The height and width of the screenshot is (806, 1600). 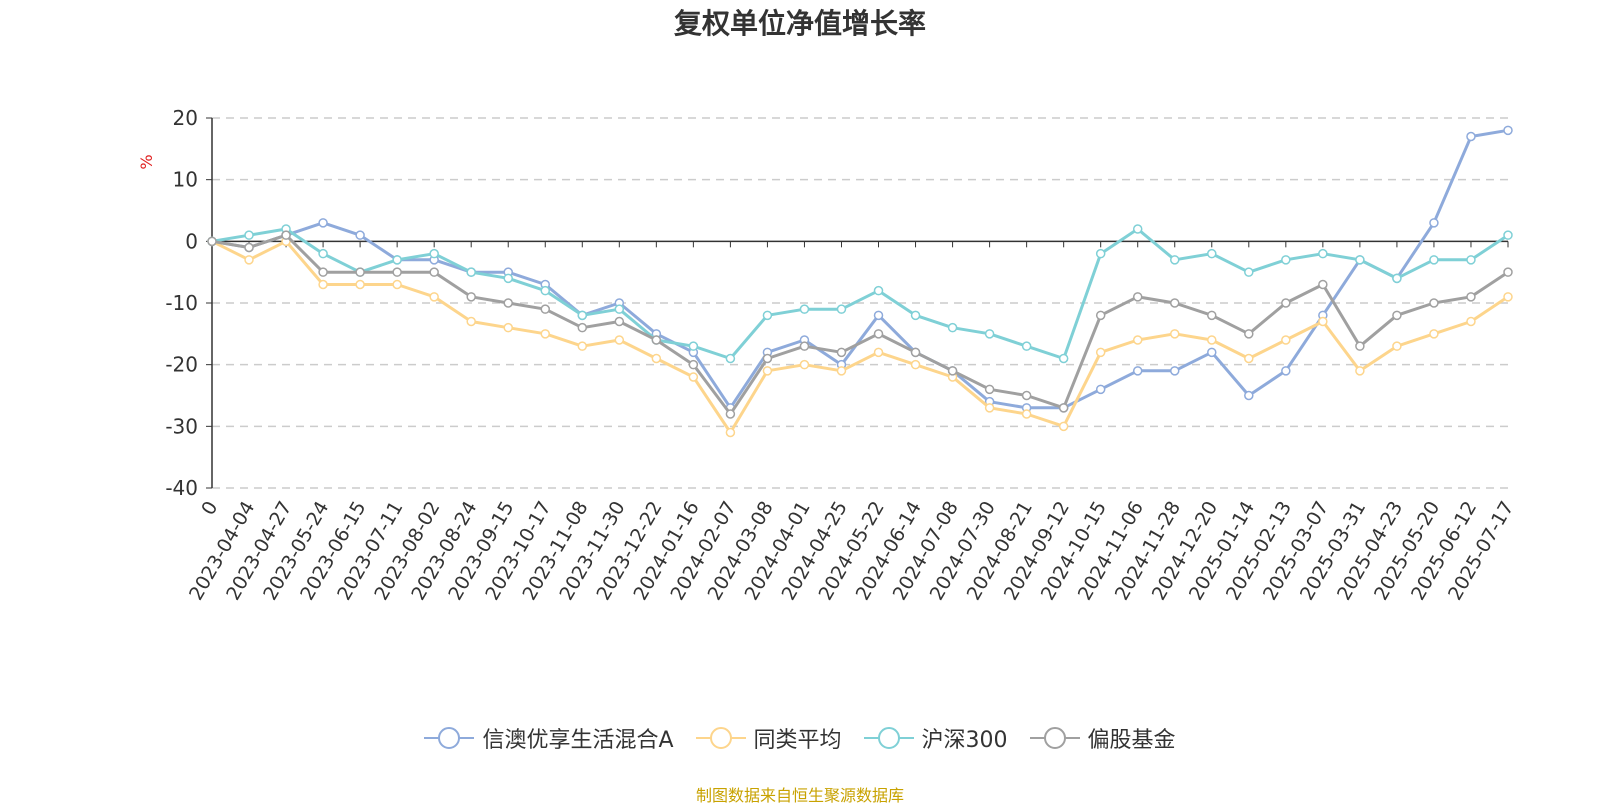 What do you see at coordinates (768, 738) in the screenshot?
I see `legend-item-peer-average: 同类平均` at bounding box center [768, 738].